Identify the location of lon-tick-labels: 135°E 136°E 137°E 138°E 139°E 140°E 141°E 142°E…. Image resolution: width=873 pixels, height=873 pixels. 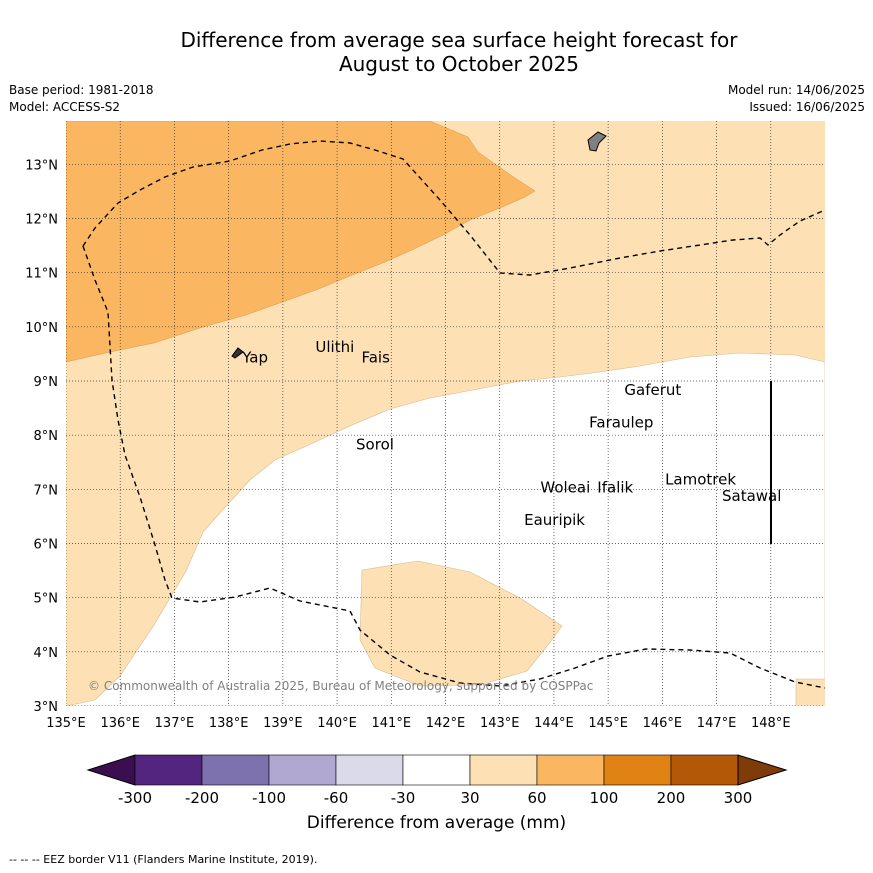
(418, 723).